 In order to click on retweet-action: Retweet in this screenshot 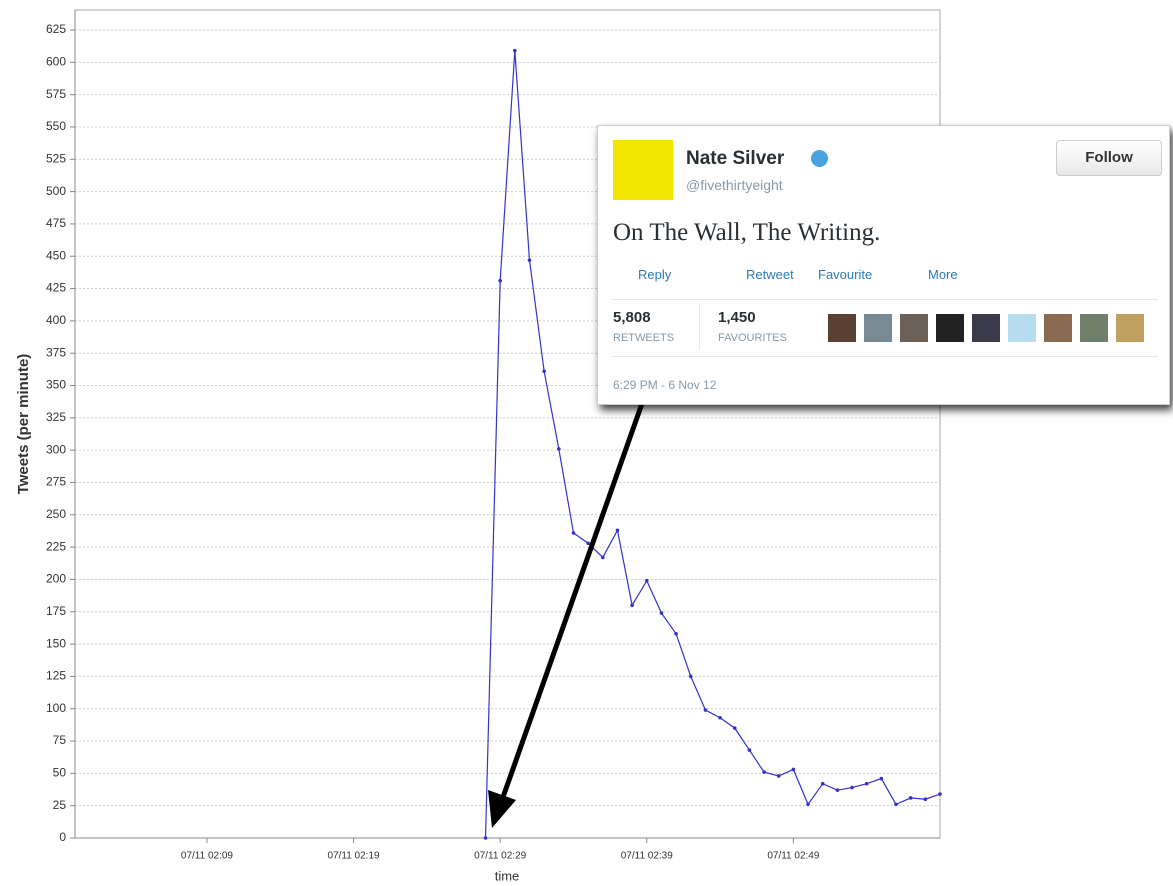, I will do `click(770, 274)`.